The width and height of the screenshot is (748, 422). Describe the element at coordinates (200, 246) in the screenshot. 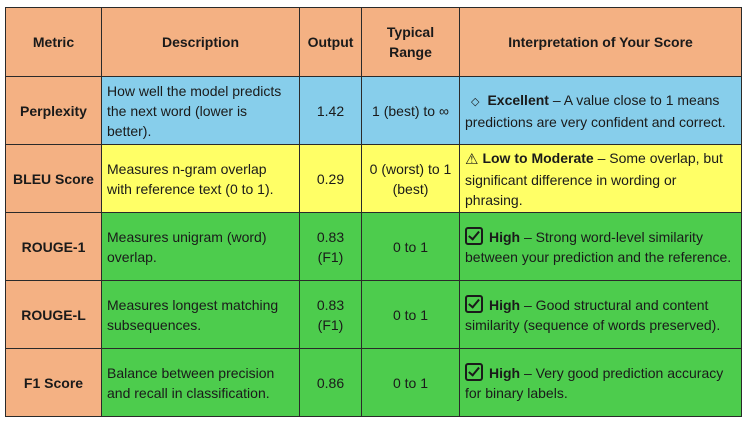

I see `metric-description: Measures unigram (word) overlap.` at that location.